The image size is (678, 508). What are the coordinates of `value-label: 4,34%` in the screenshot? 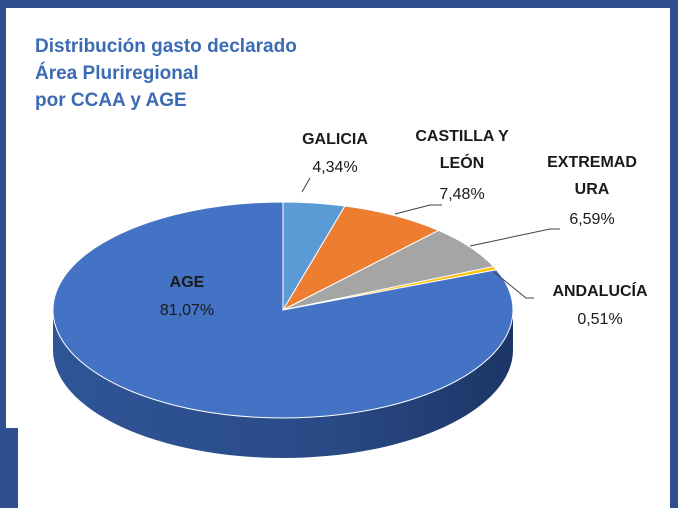 It's located at (335, 167).